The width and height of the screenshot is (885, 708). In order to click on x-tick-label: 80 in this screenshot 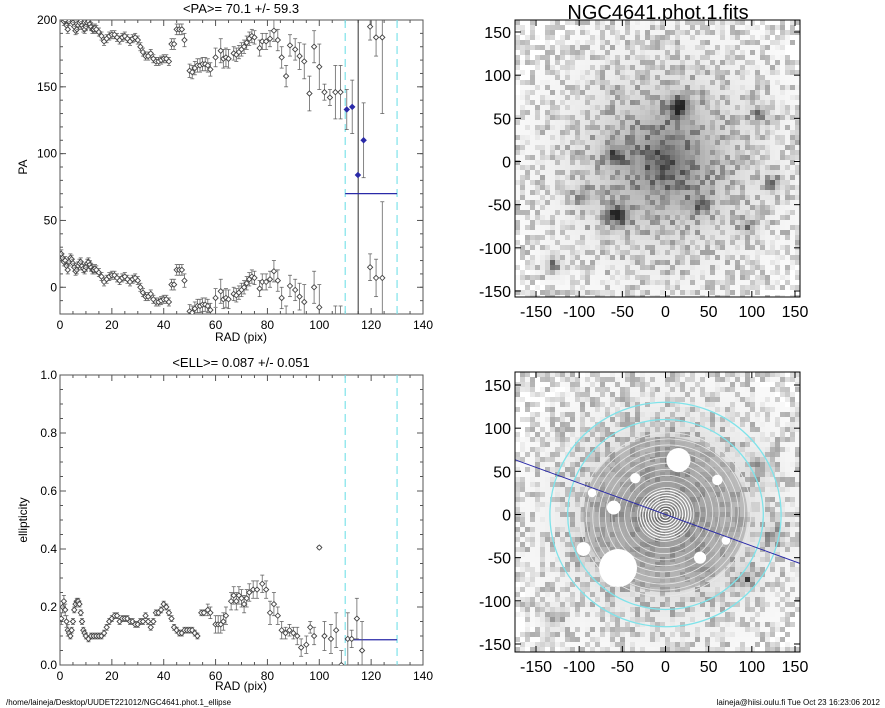, I will do `click(268, 325)`.